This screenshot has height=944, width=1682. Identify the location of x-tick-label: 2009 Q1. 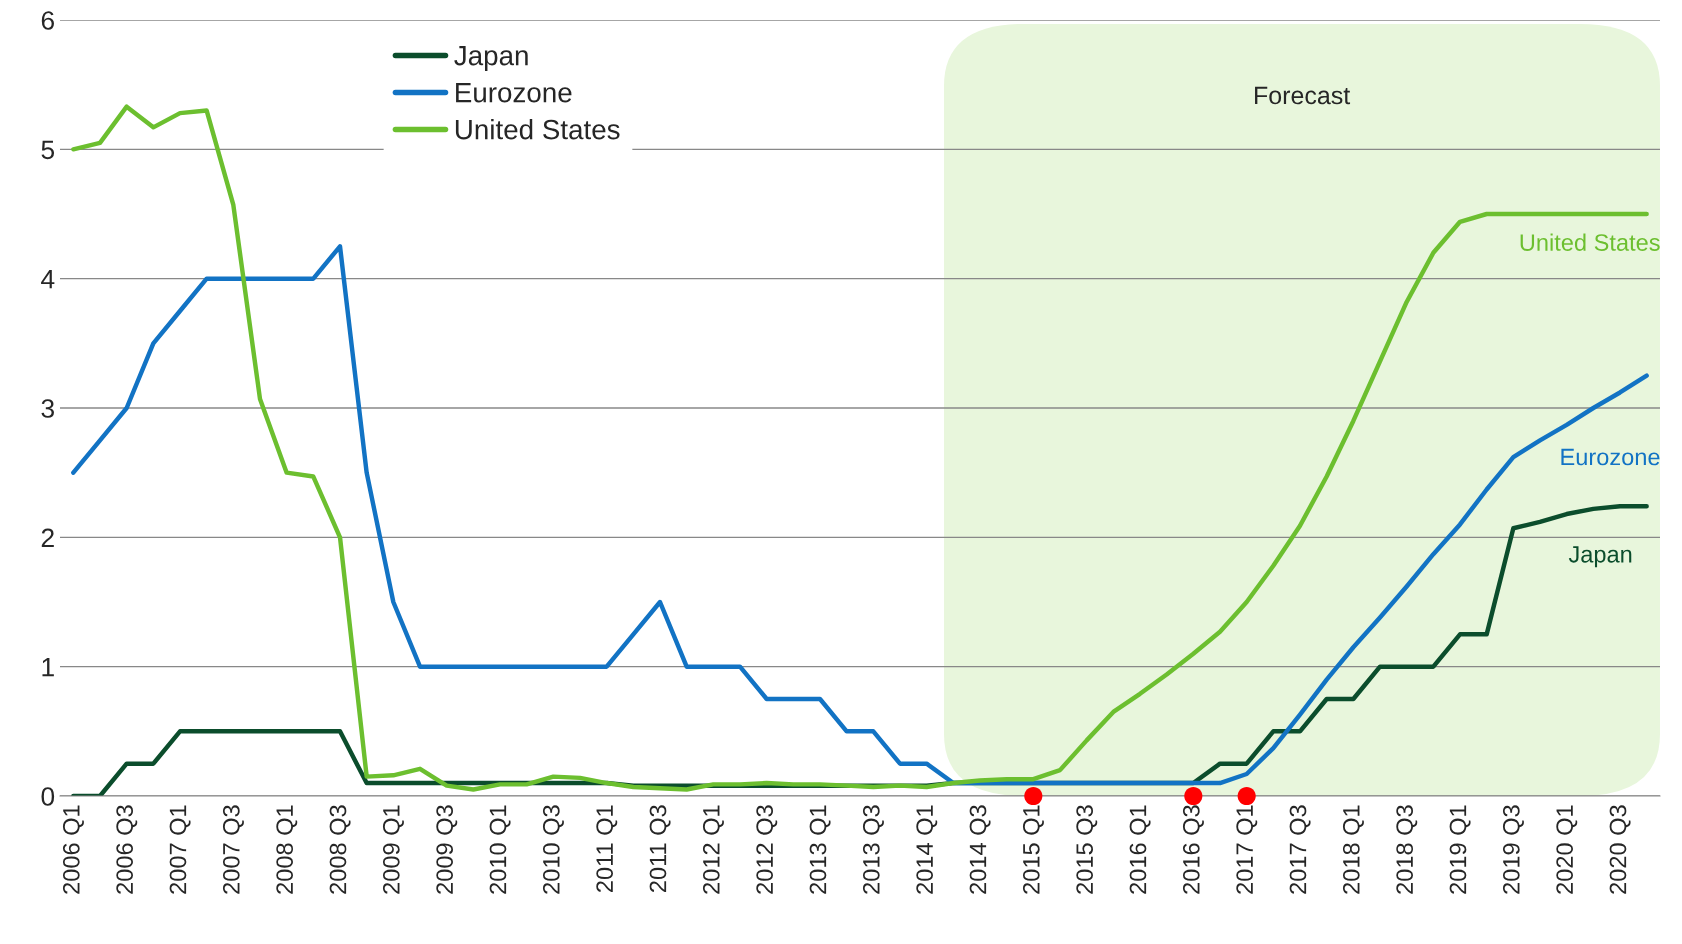
(393, 849).